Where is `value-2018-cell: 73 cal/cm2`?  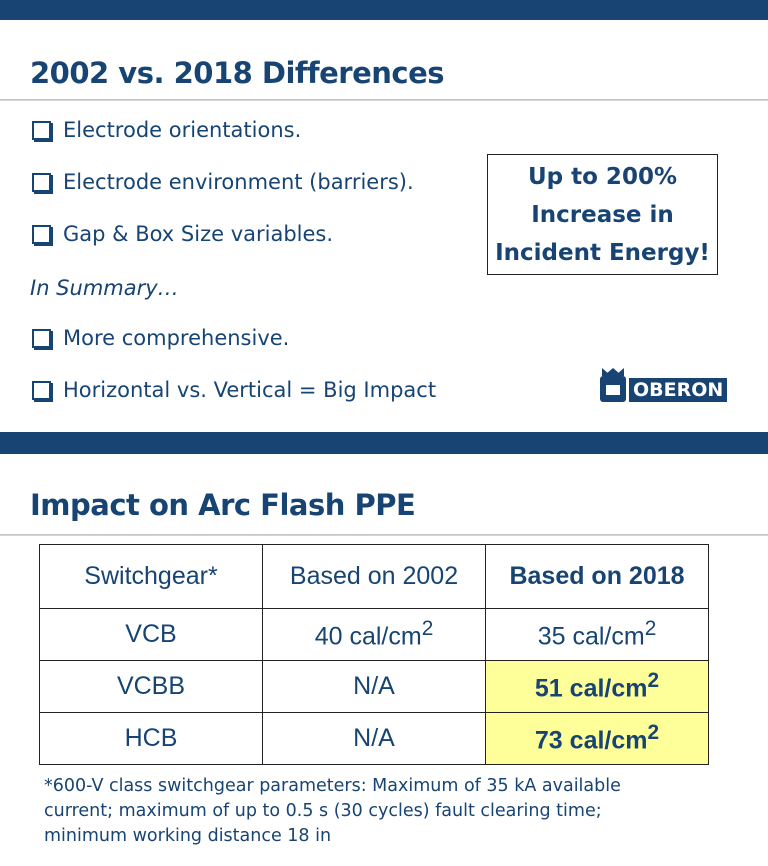
value-2018-cell: 73 cal/cm2 is located at coordinates (597, 738).